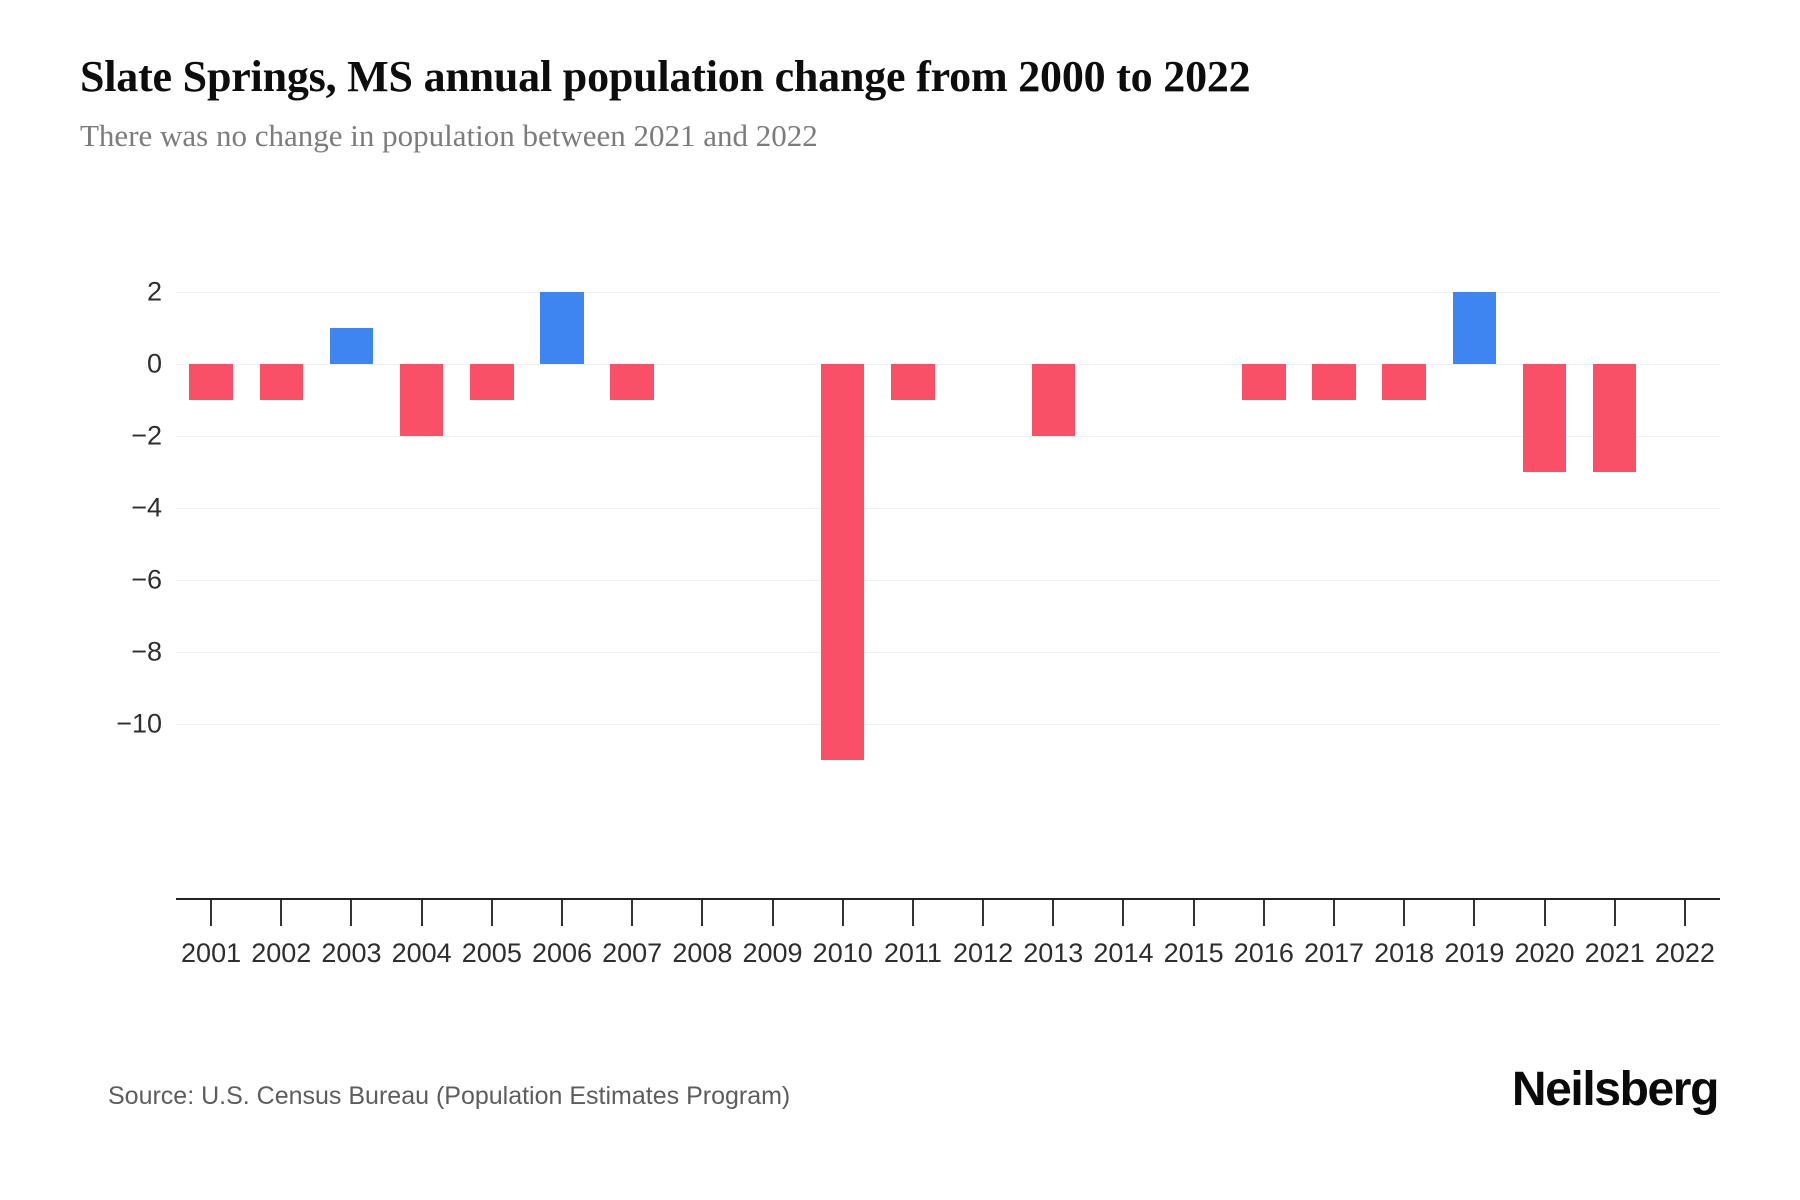 Image resolution: width=1800 pixels, height=1200 pixels. Describe the element at coordinates (211, 382) in the screenshot. I see `bar-2001` at that location.